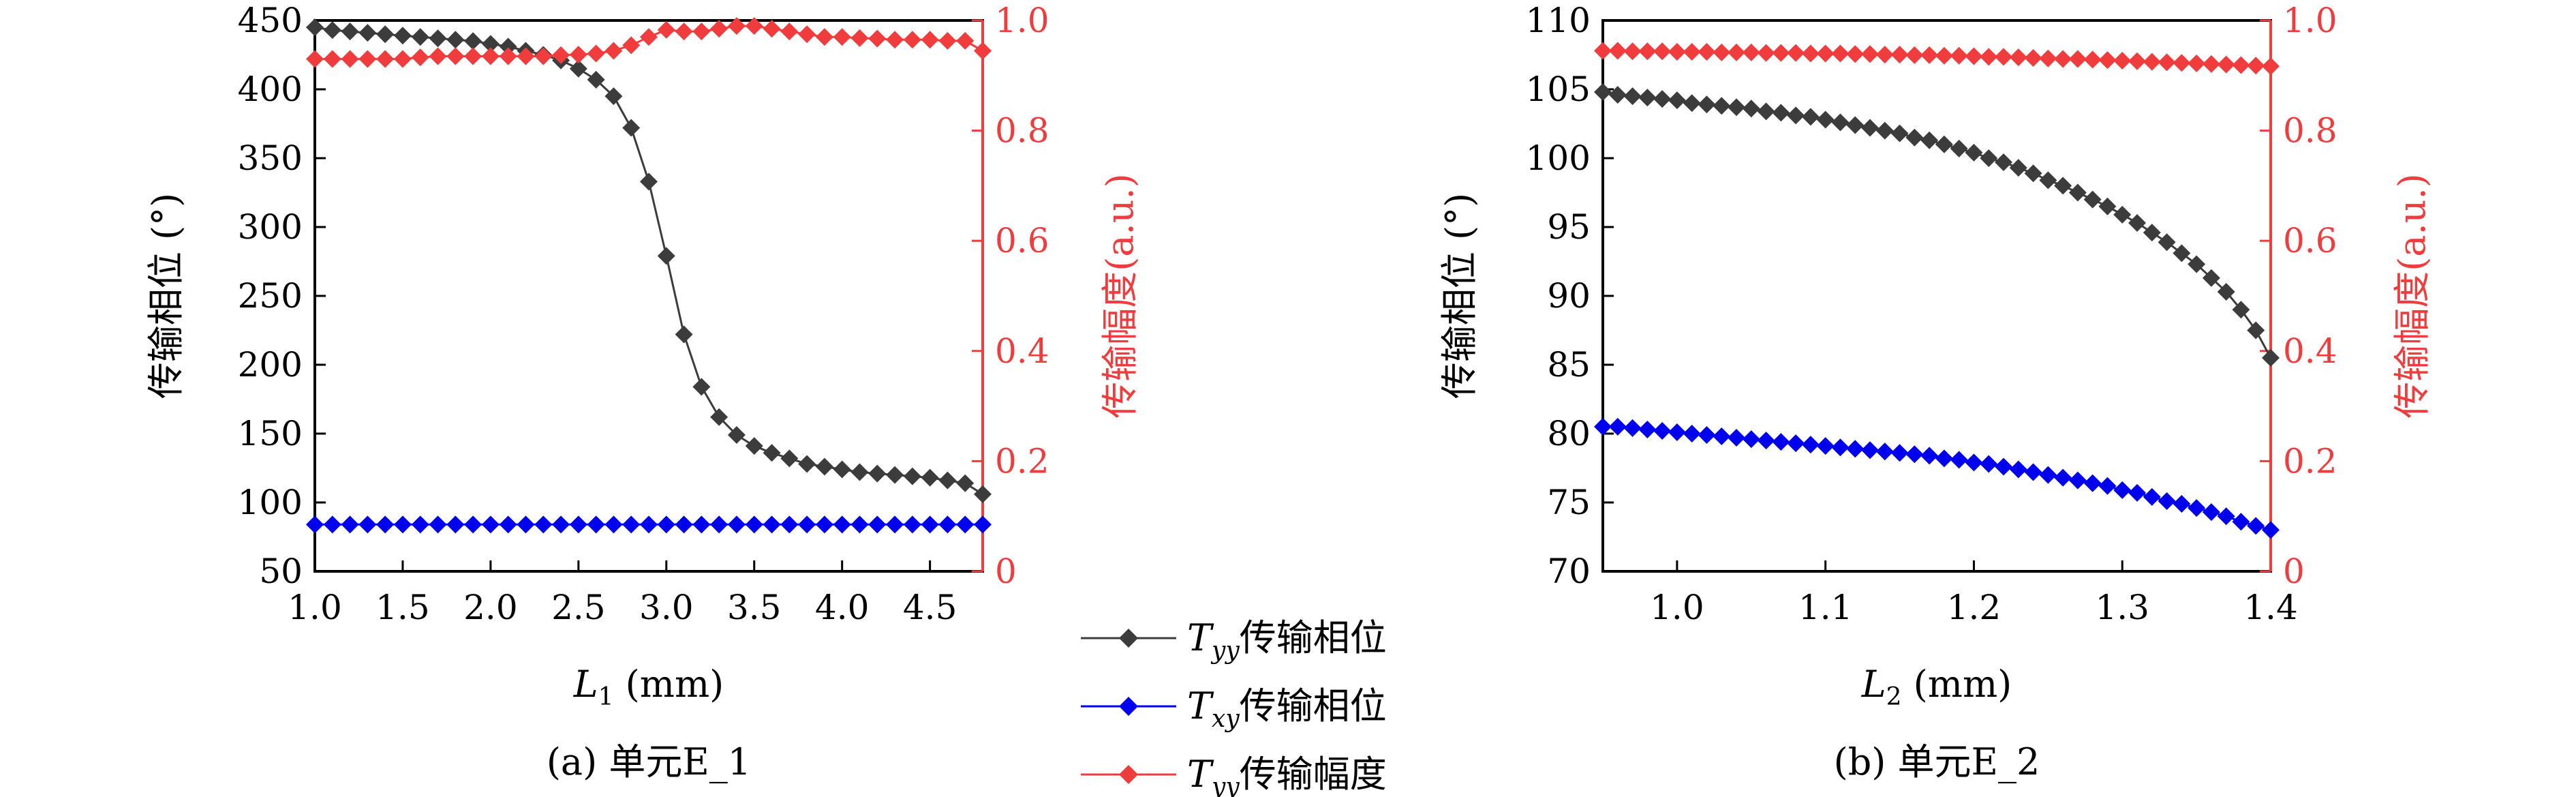 The height and width of the screenshot is (797, 2576). Describe the element at coordinates (666, 607) in the screenshot. I see `x-tick-label: 3.0` at that location.